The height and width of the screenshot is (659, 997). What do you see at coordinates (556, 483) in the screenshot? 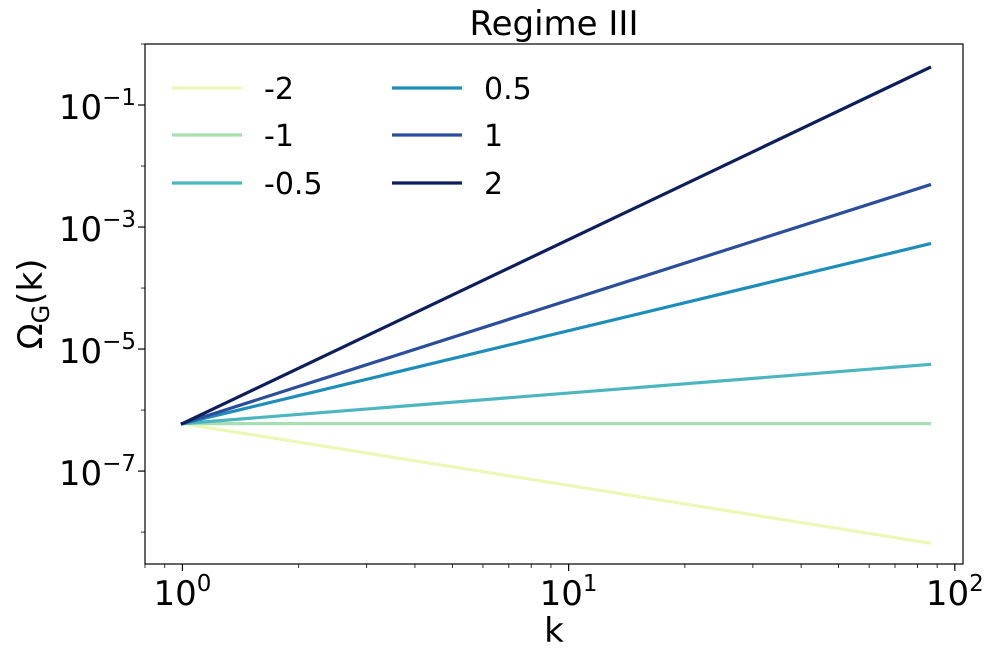
I see `series-line--2` at bounding box center [556, 483].